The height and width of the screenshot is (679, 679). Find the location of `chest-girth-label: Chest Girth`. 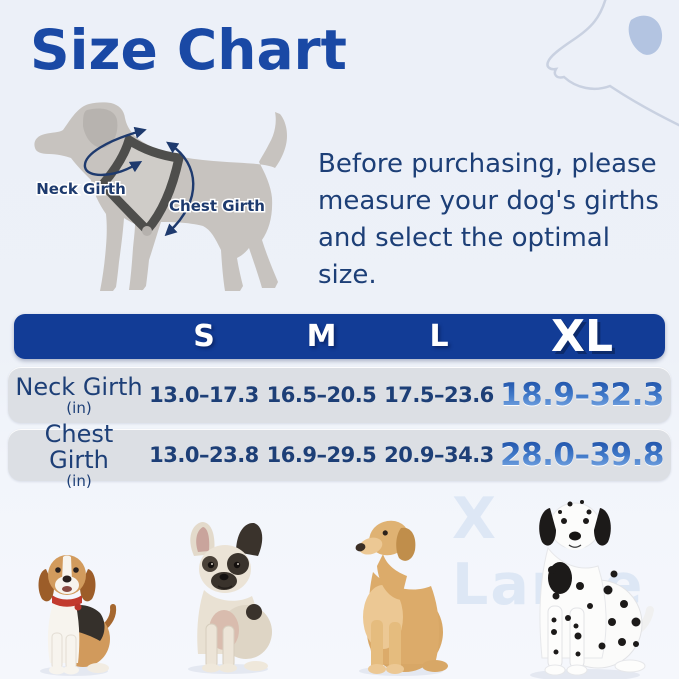

chest-girth-label: Chest Girth is located at coordinates (217, 206).